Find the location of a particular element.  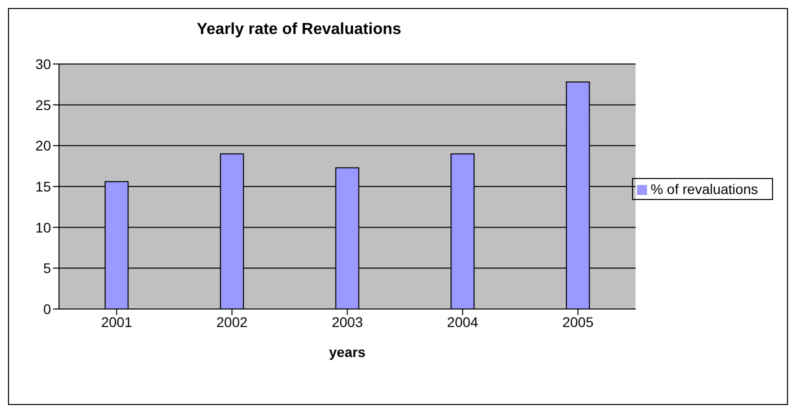

y-tick-label: 0 is located at coordinates (47, 308).